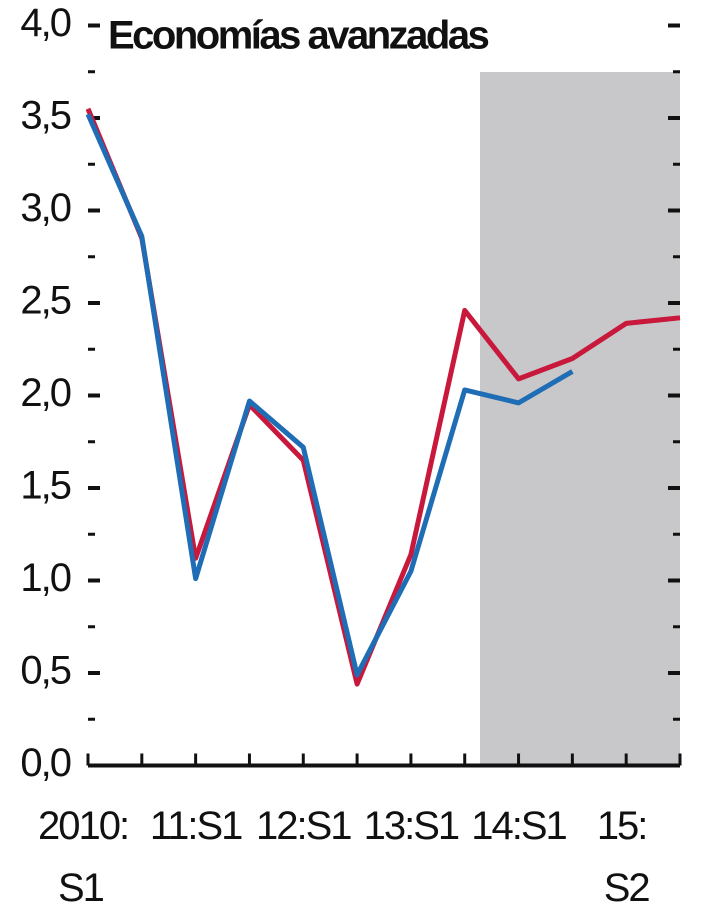 The width and height of the screenshot is (707, 922). What do you see at coordinates (45, 486) in the screenshot?
I see `y-tick-label: 1,5` at bounding box center [45, 486].